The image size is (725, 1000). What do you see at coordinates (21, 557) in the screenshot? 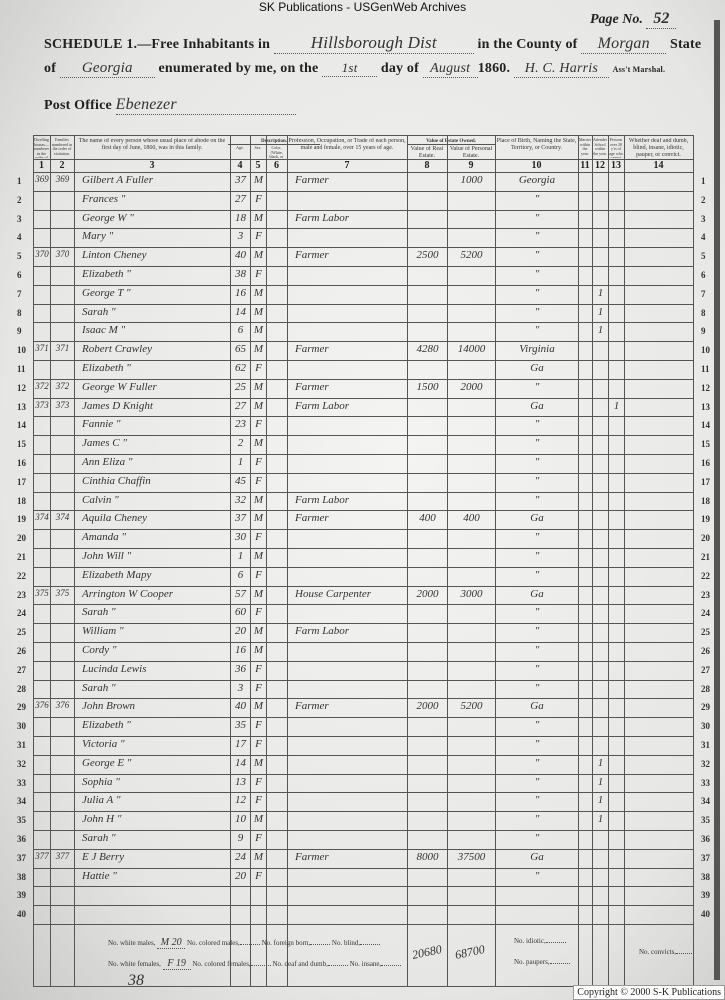
I see `line-number-left: 21` at bounding box center [21, 557].